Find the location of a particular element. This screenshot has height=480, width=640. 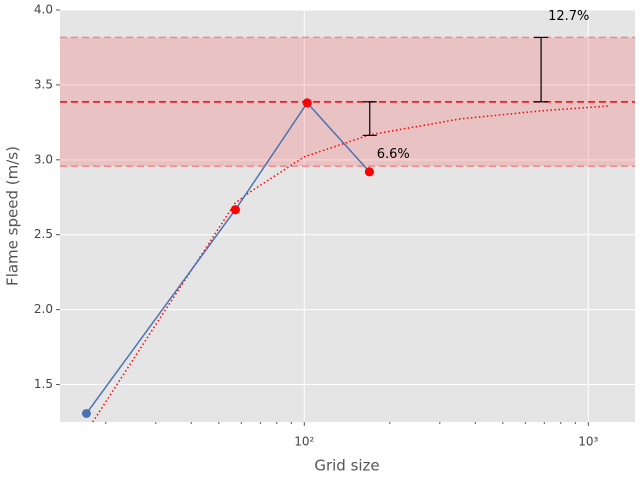

y-tick-label: 1.5 is located at coordinates (43, 384).